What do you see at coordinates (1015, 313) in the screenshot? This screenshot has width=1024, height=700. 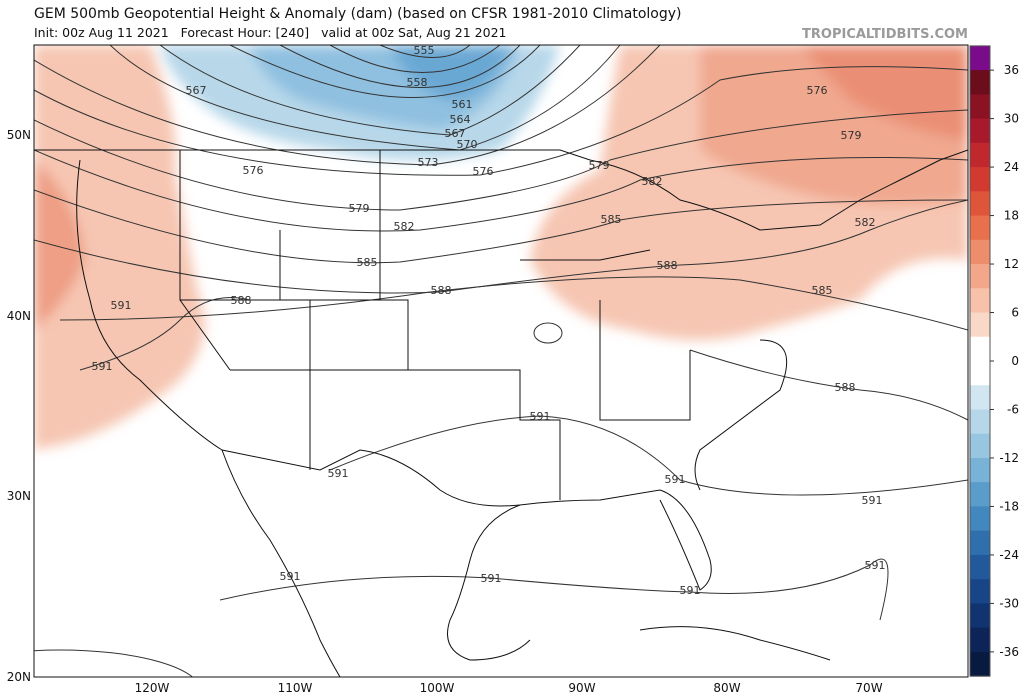 I see `colorbar-tick-label: 6` at bounding box center [1015, 313].